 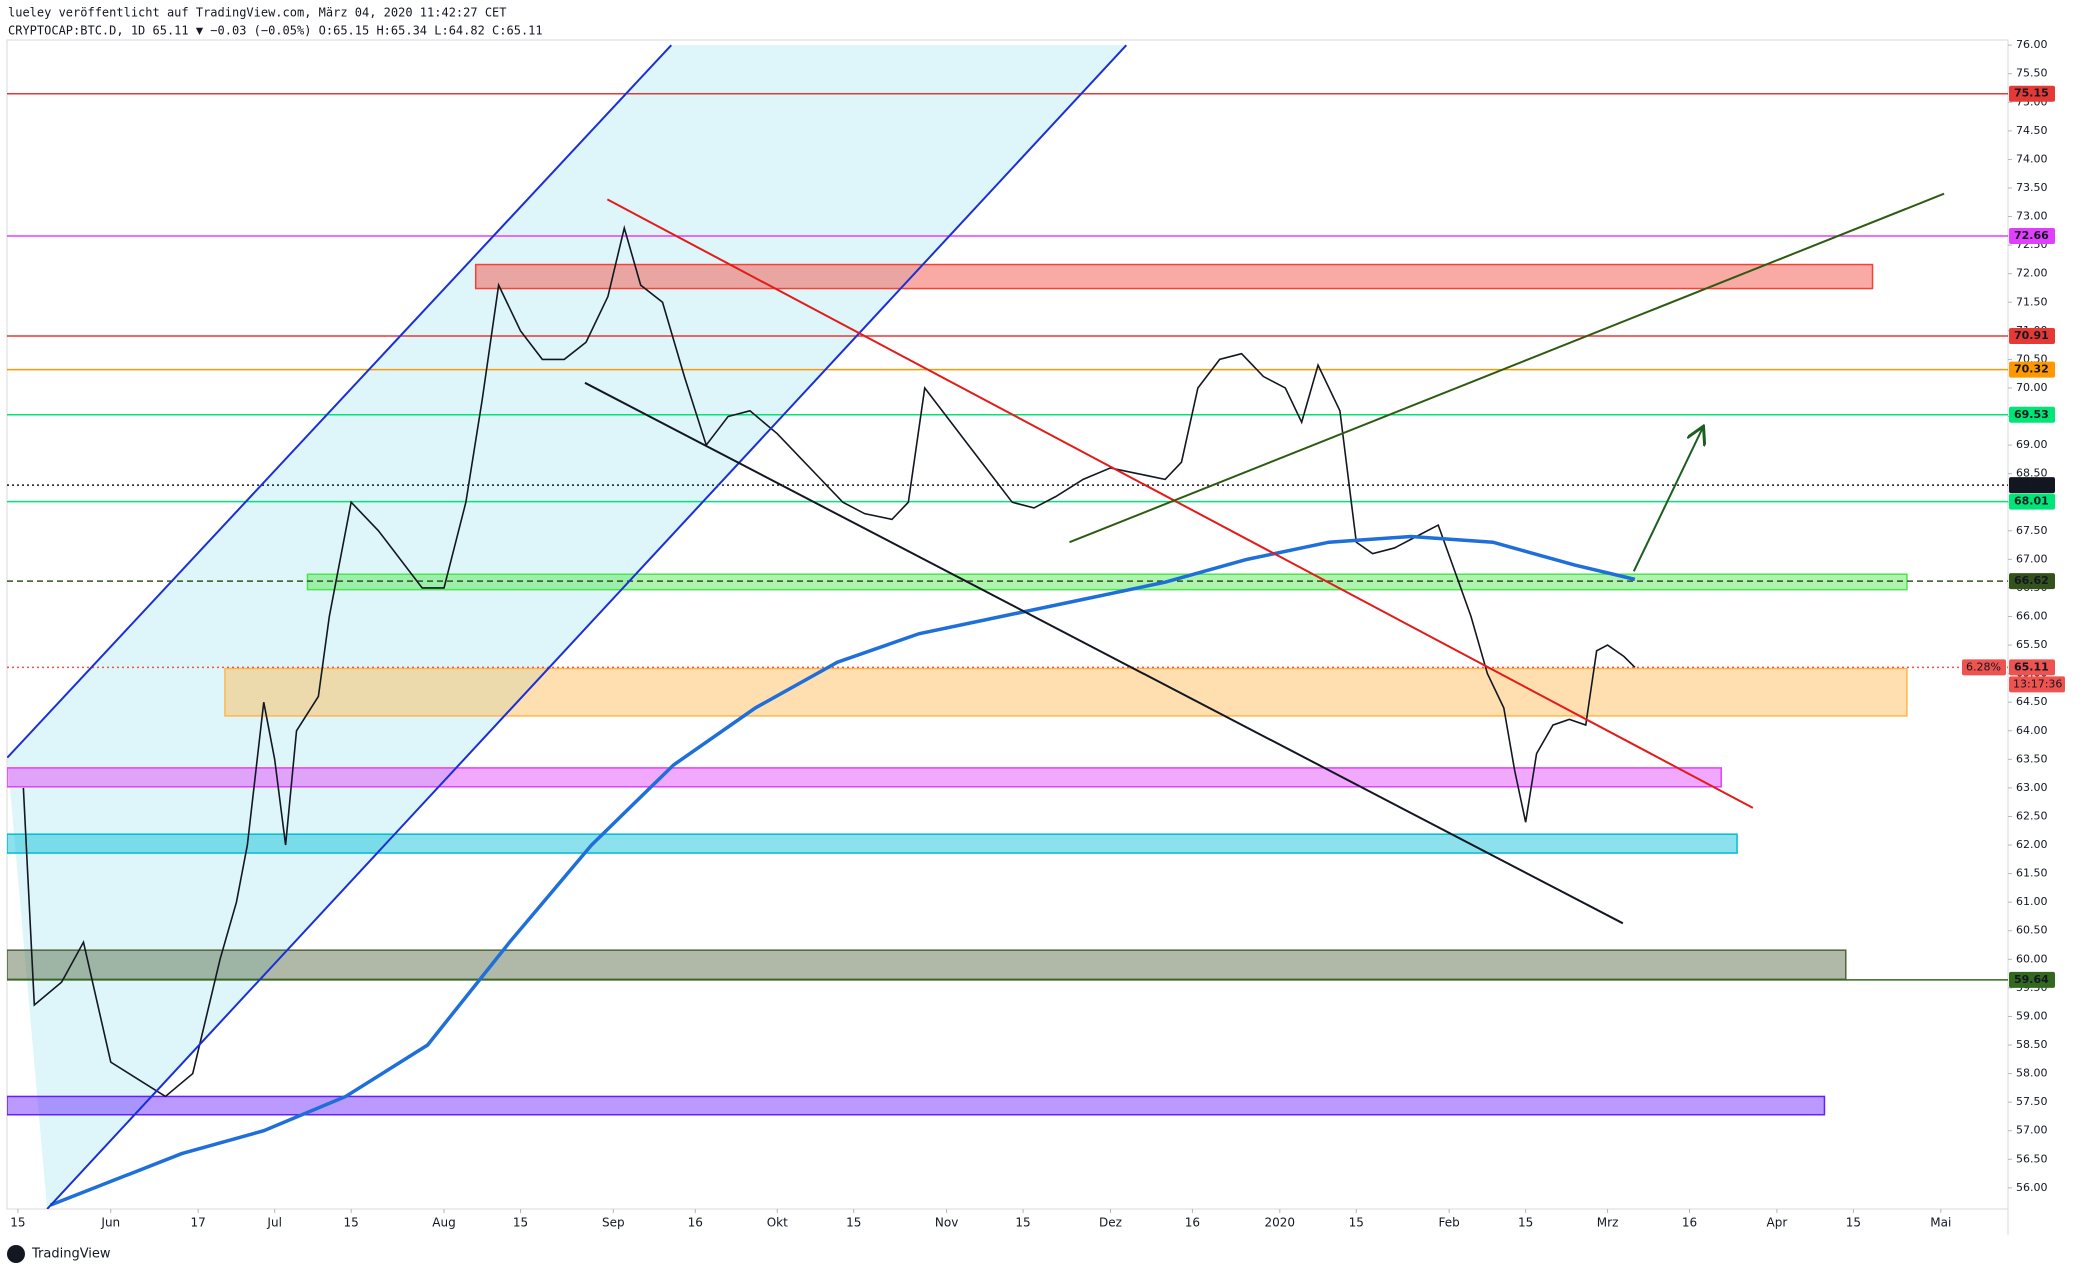 I want to click on trend-line, so click(x=1507, y=368).